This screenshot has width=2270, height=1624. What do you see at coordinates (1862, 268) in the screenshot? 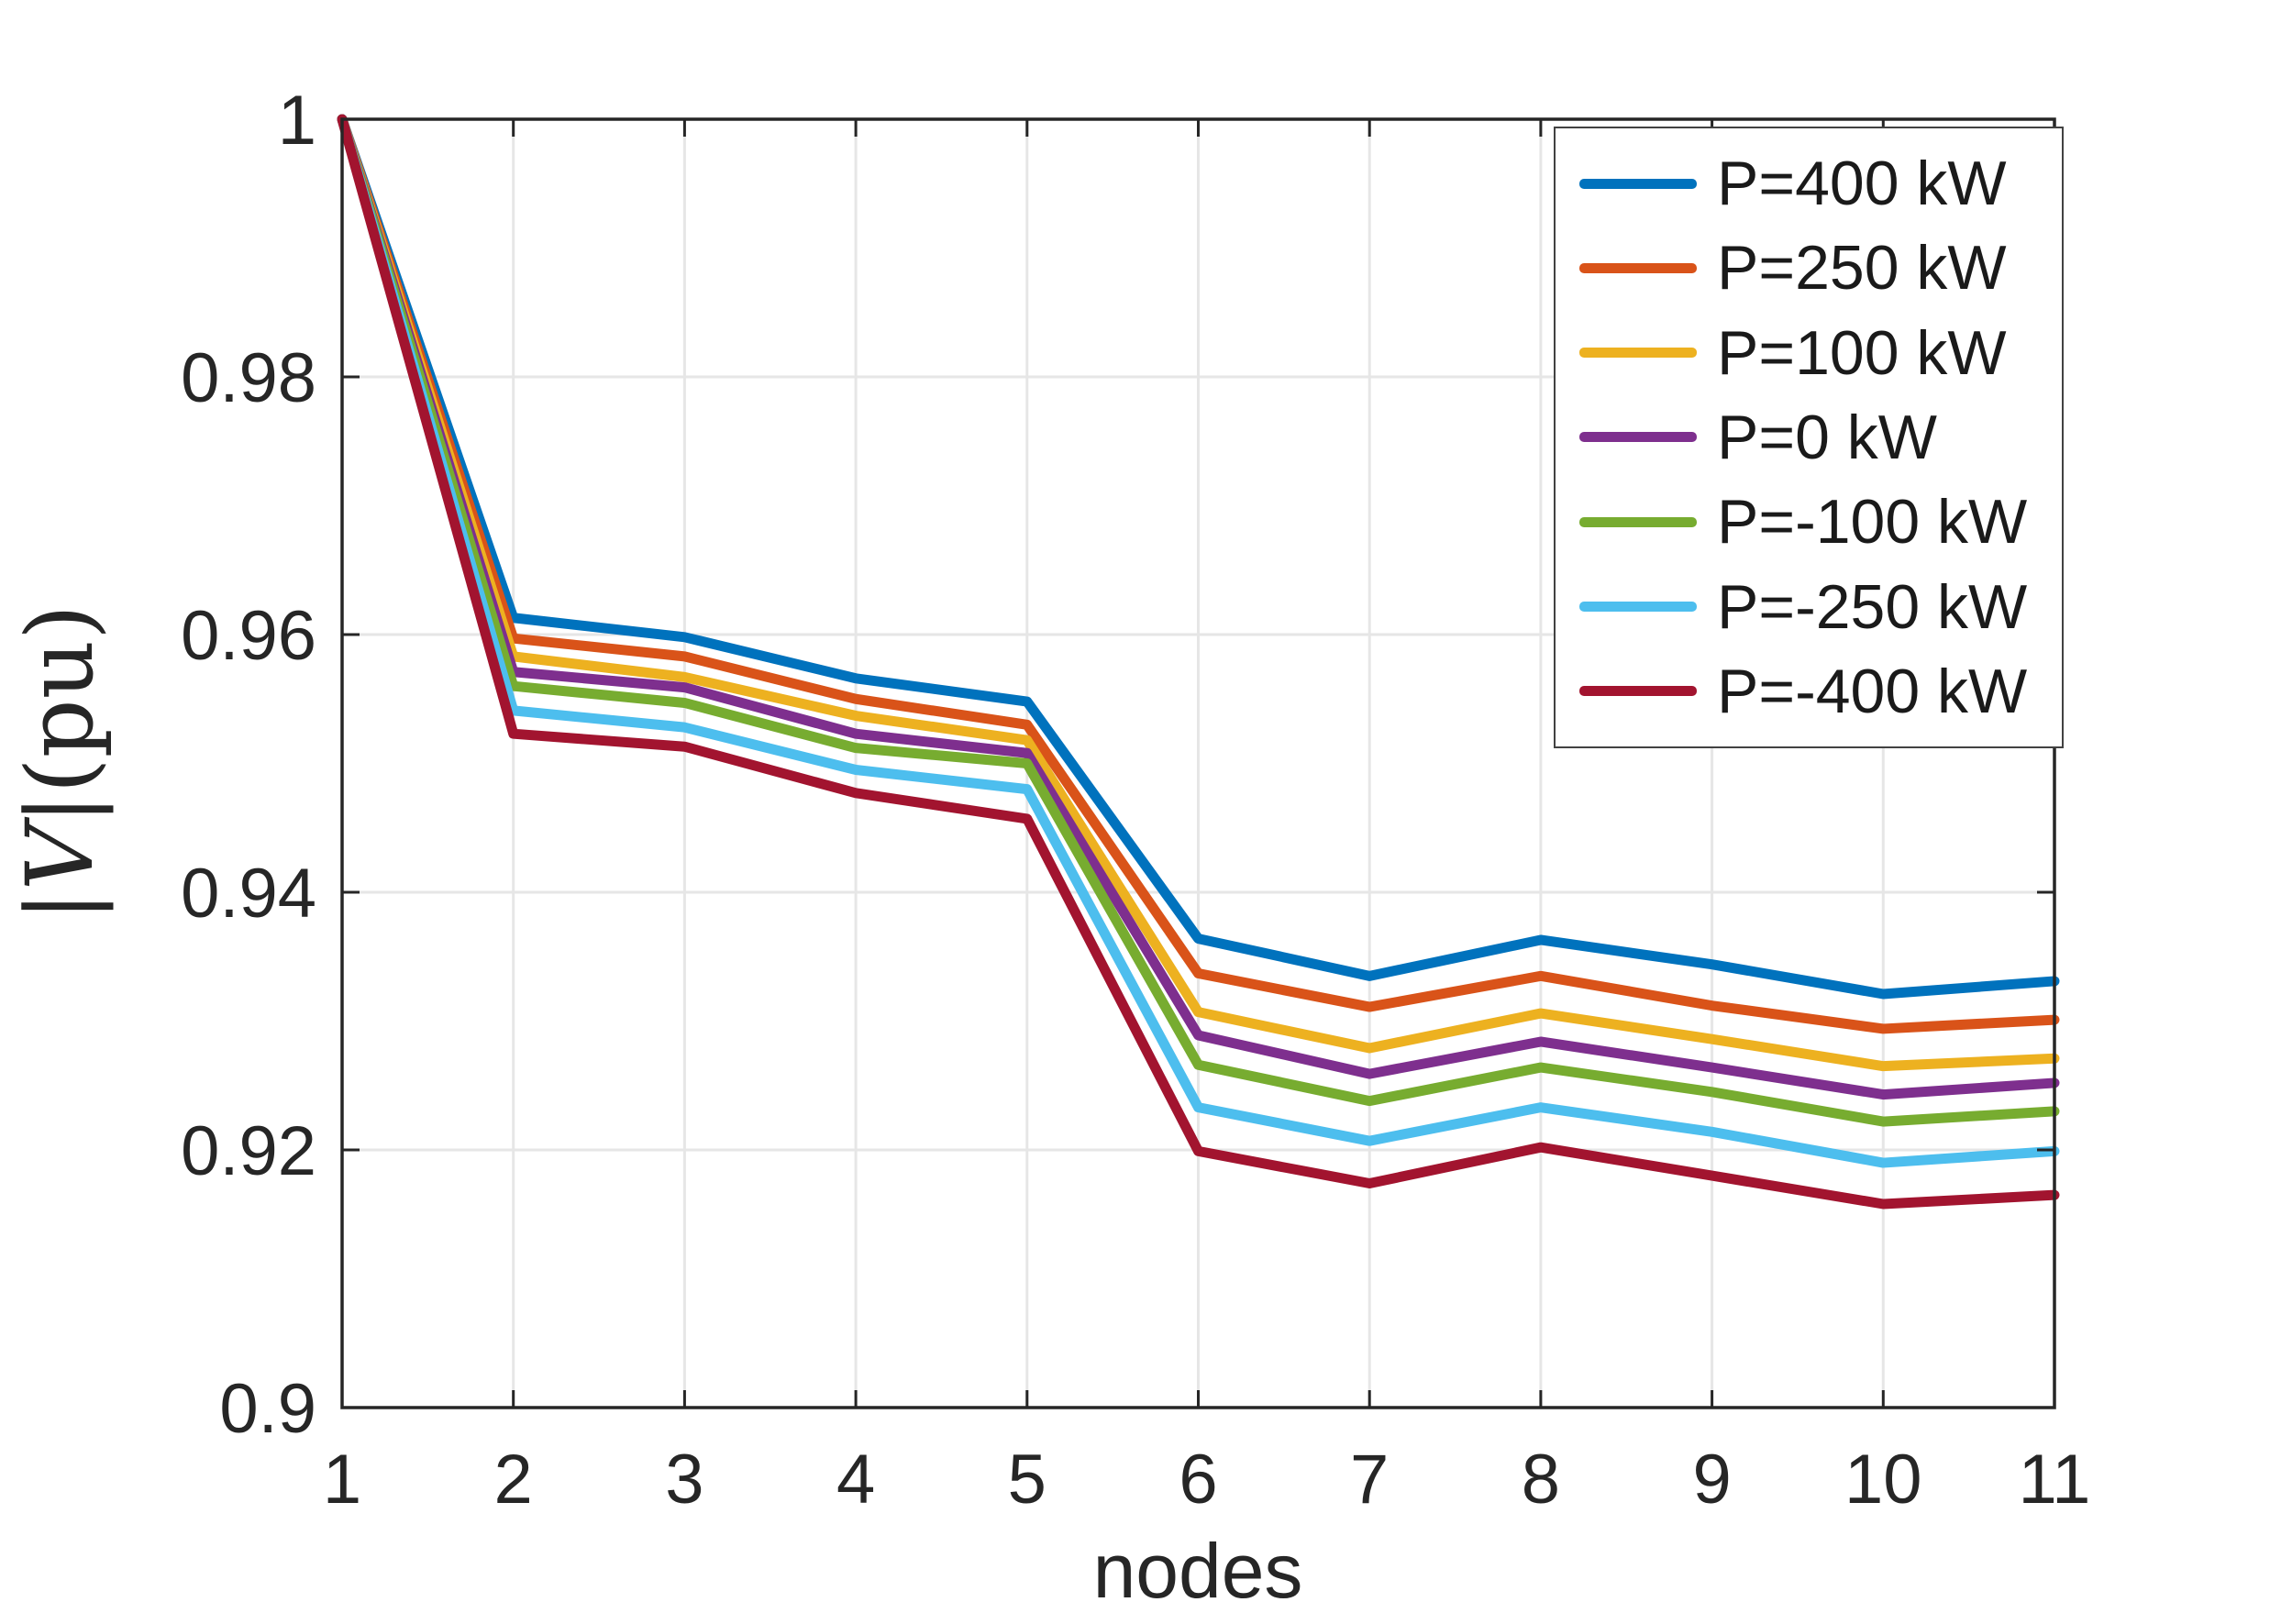
I see `legend-label: P=250 kW` at bounding box center [1862, 268].